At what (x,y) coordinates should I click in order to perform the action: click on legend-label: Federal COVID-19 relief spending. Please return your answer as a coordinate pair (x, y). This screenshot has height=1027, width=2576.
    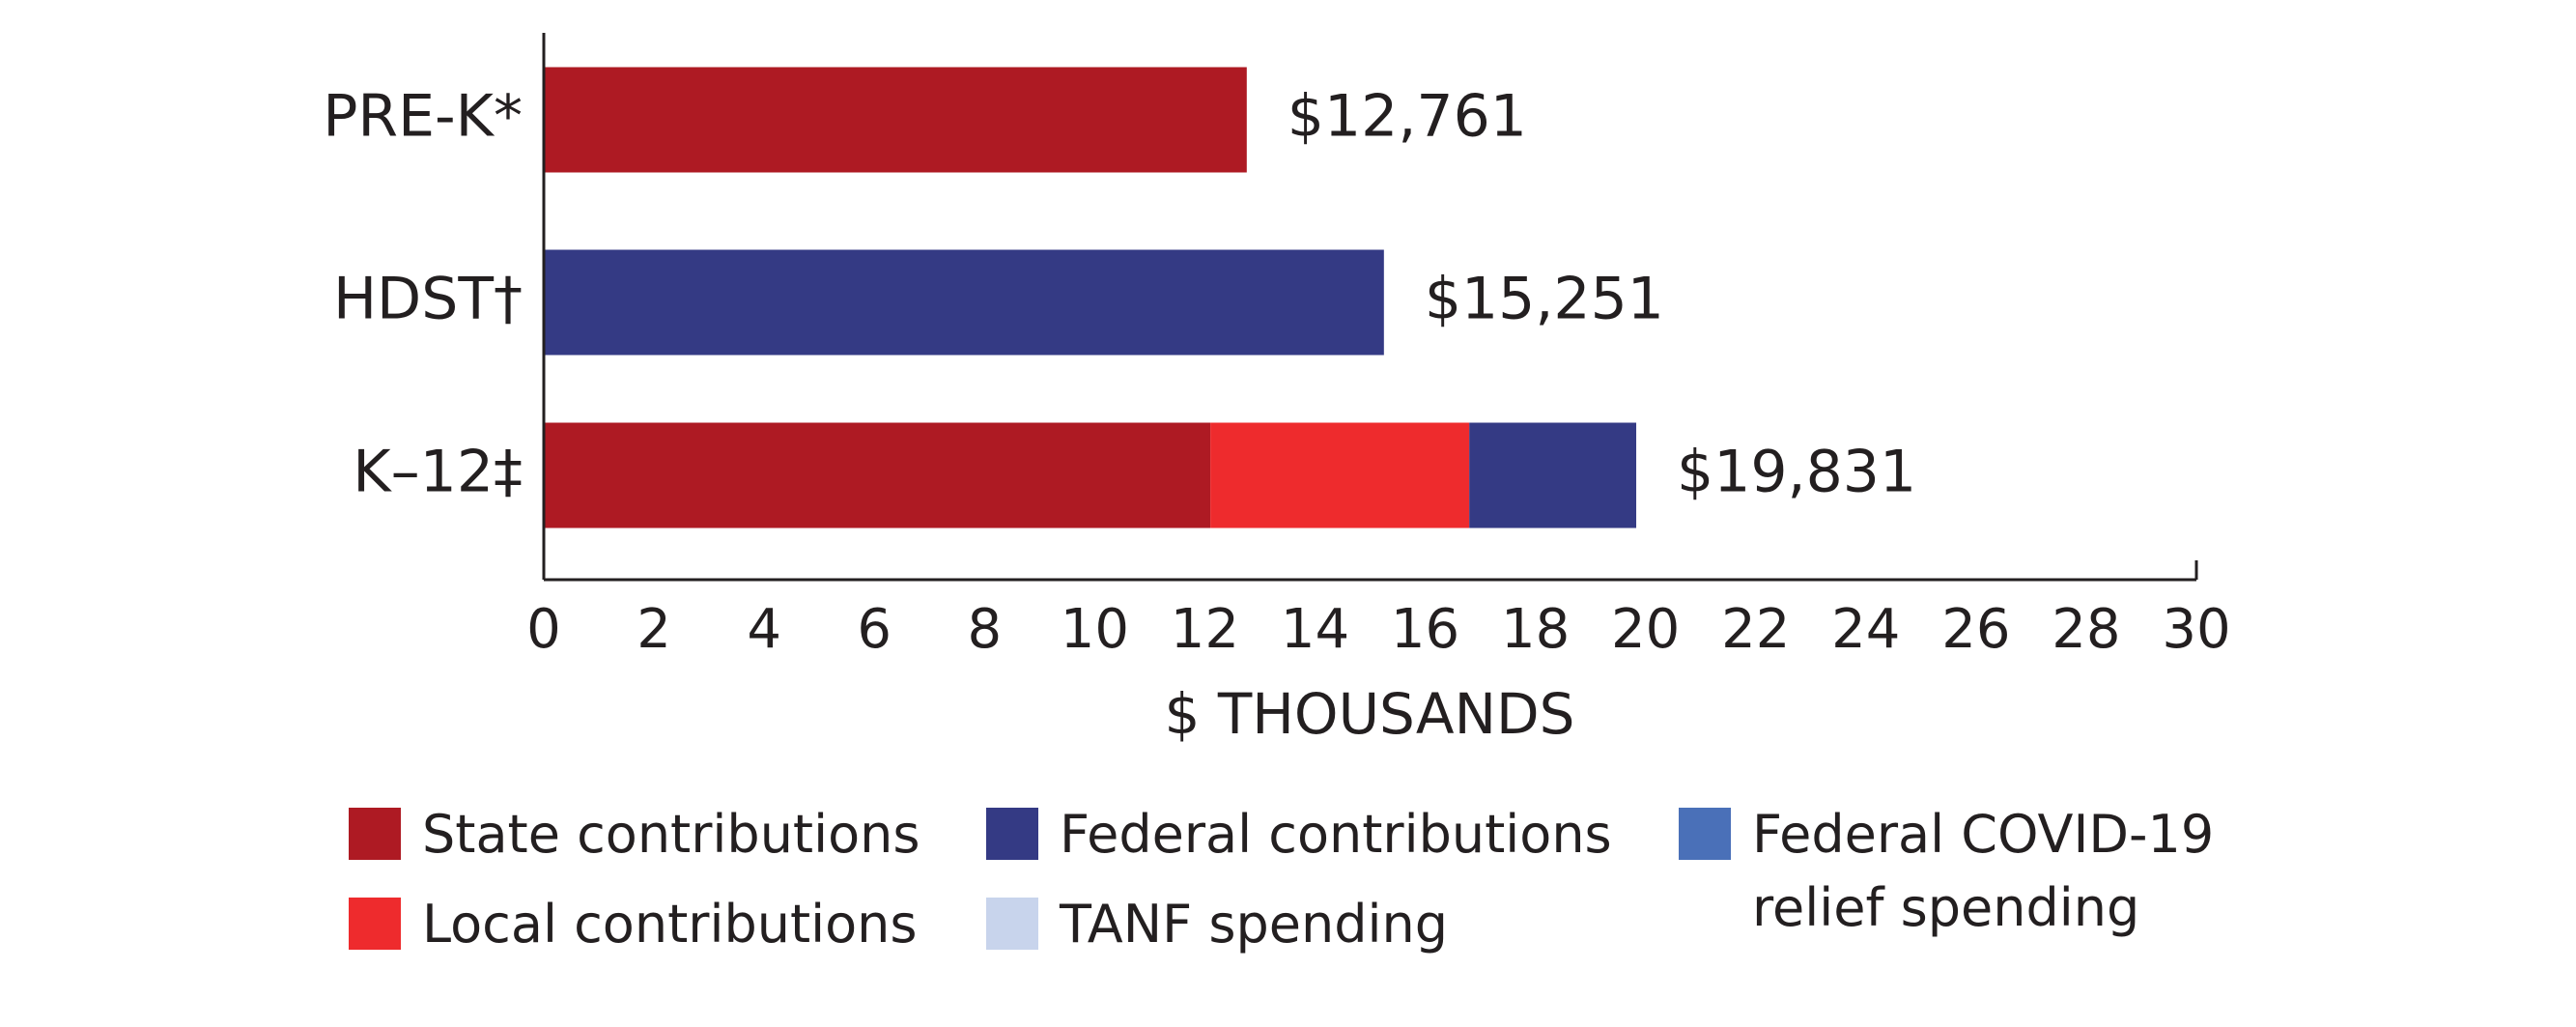
    Looking at the image, I should click on (1983, 871).